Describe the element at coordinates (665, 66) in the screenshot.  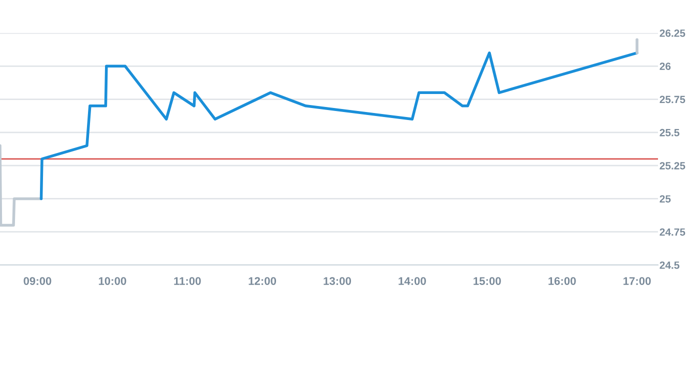
I see `y-tick-label: 26` at that location.